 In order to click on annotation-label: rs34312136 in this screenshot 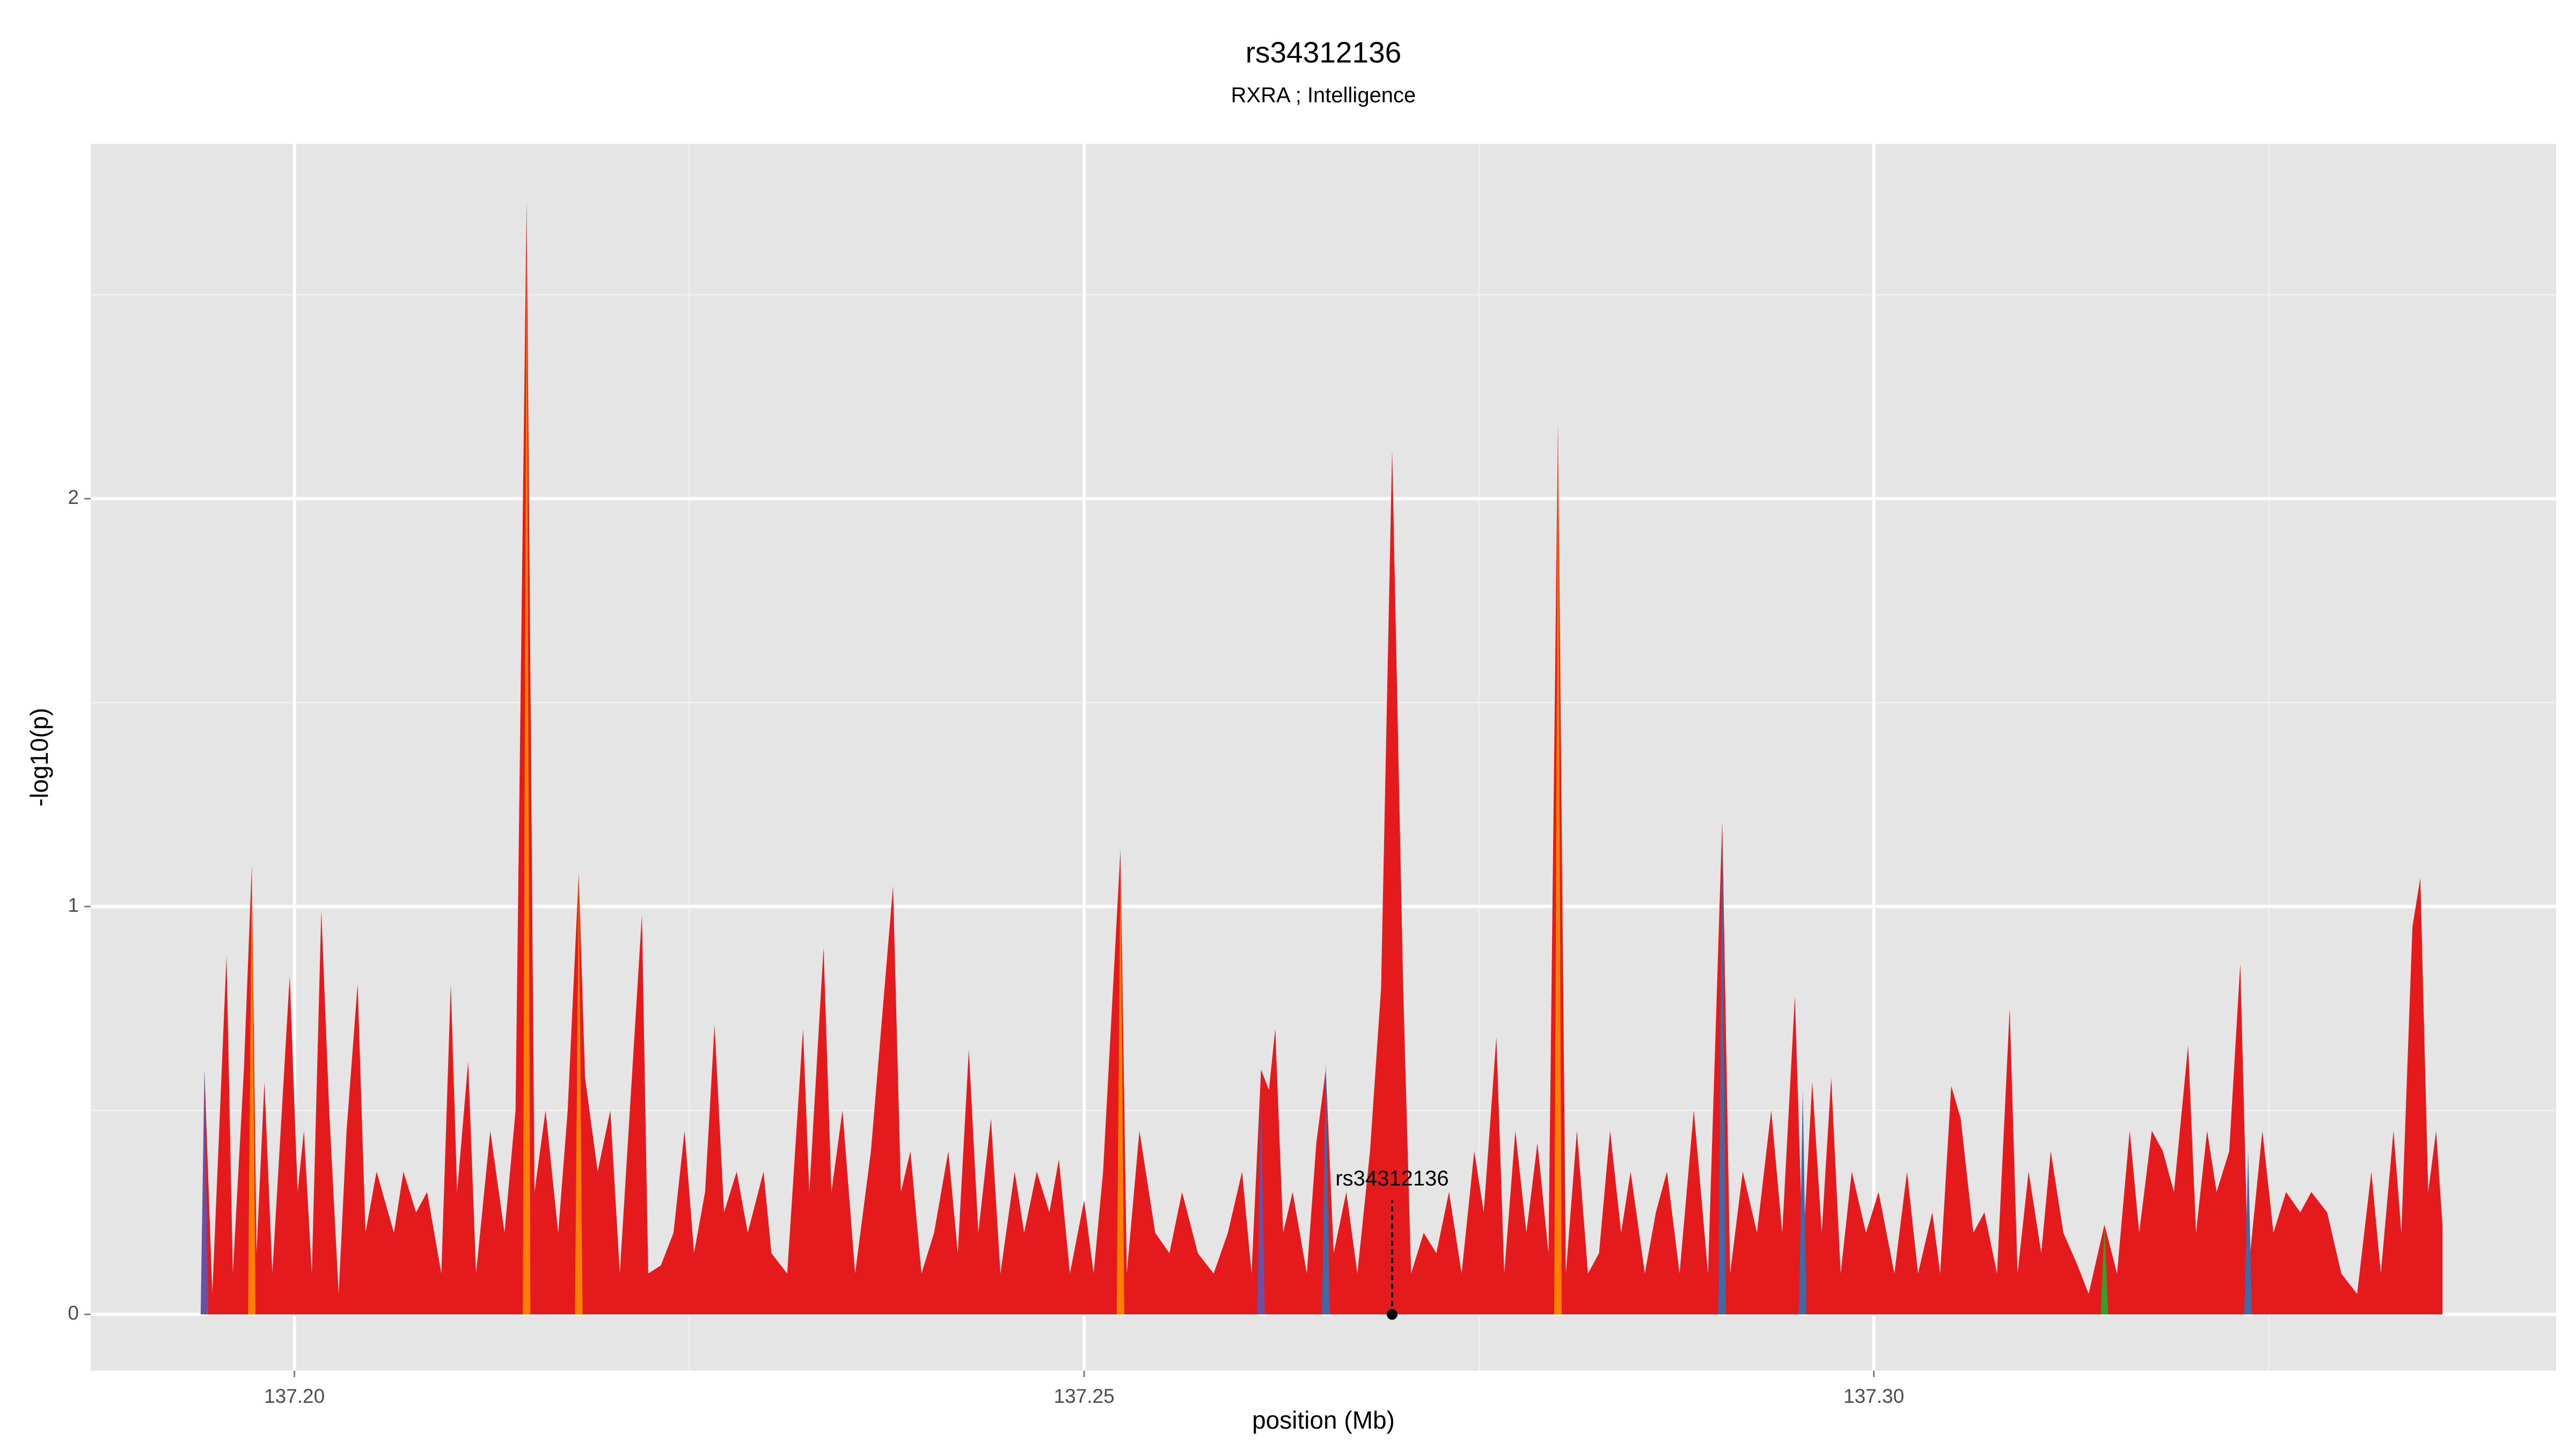, I will do `click(1391, 1178)`.